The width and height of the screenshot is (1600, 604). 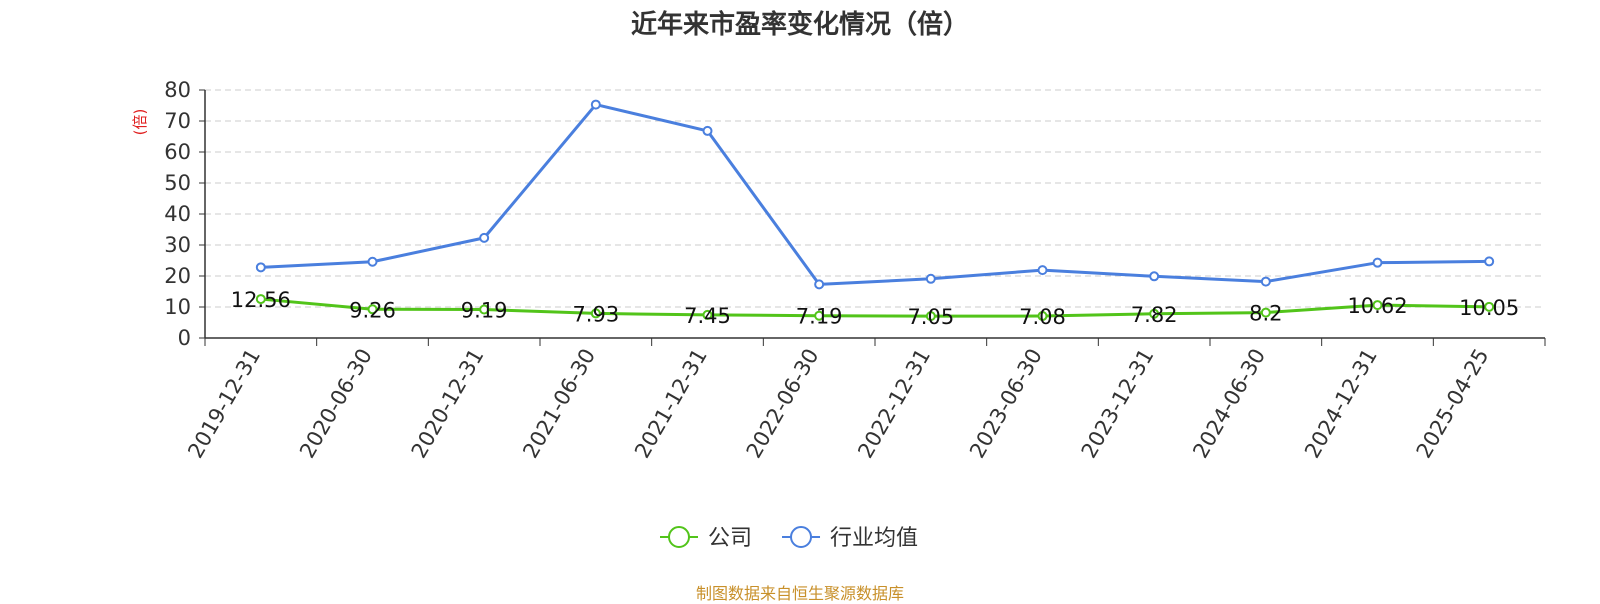 I want to click on legend-label: 公司, so click(x=730, y=538).